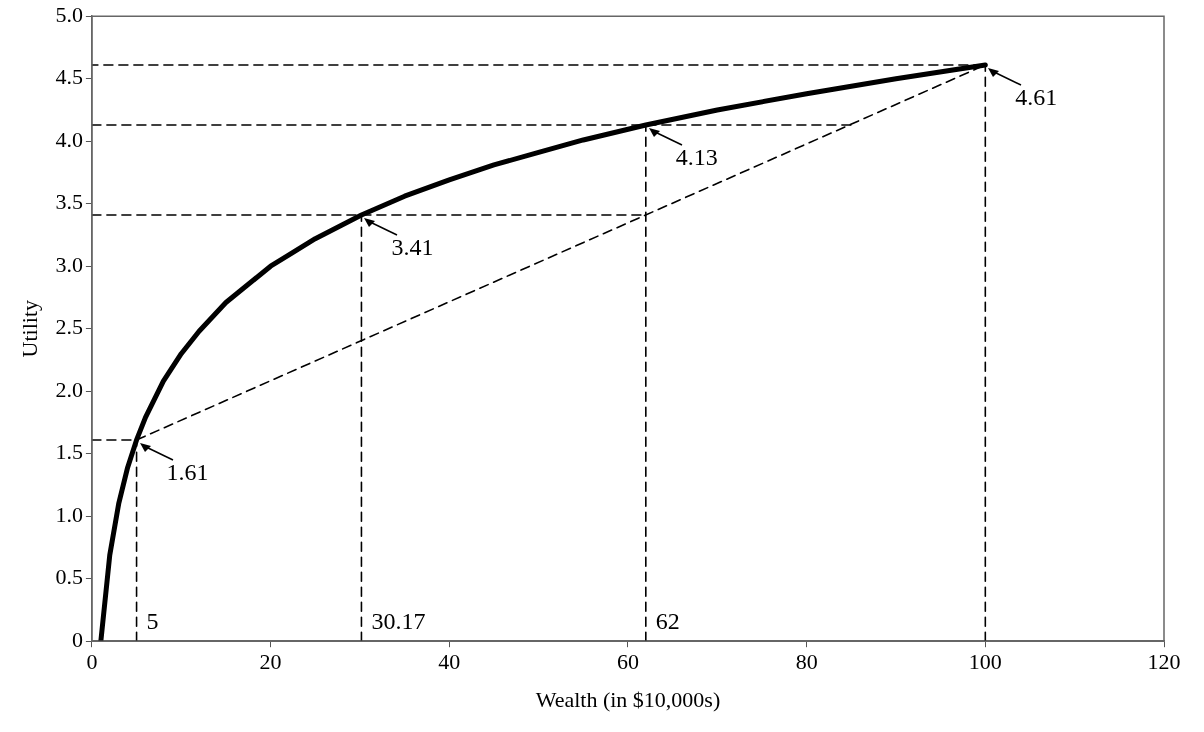 This screenshot has width=1204, height=732. What do you see at coordinates (69, 264) in the screenshot?
I see `y-tick-label: 3.0` at bounding box center [69, 264].